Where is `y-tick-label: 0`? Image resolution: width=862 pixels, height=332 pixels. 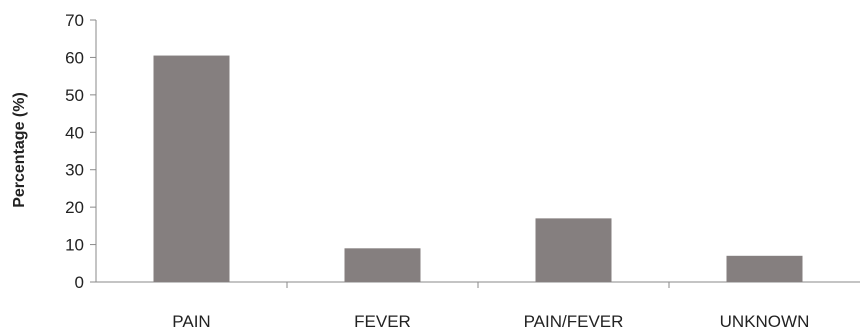 y-tick-label: 0 is located at coordinates (79, 282).